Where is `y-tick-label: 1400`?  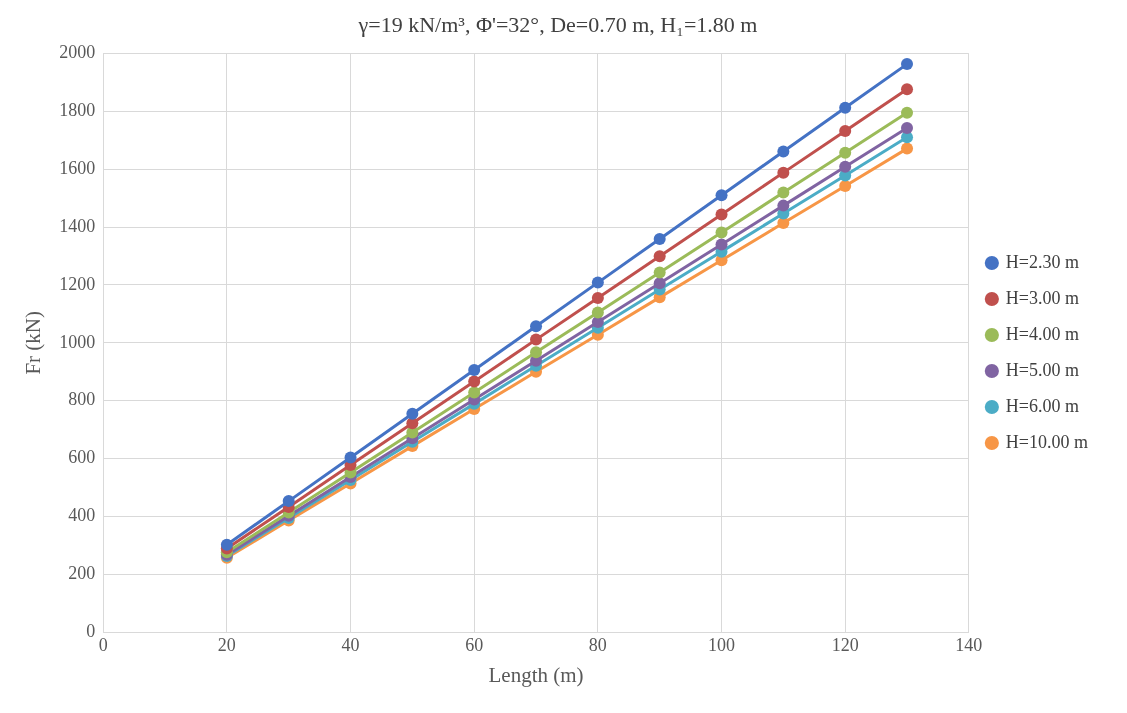
y-tick-label: 1400 is located at coordinates (77, 225).